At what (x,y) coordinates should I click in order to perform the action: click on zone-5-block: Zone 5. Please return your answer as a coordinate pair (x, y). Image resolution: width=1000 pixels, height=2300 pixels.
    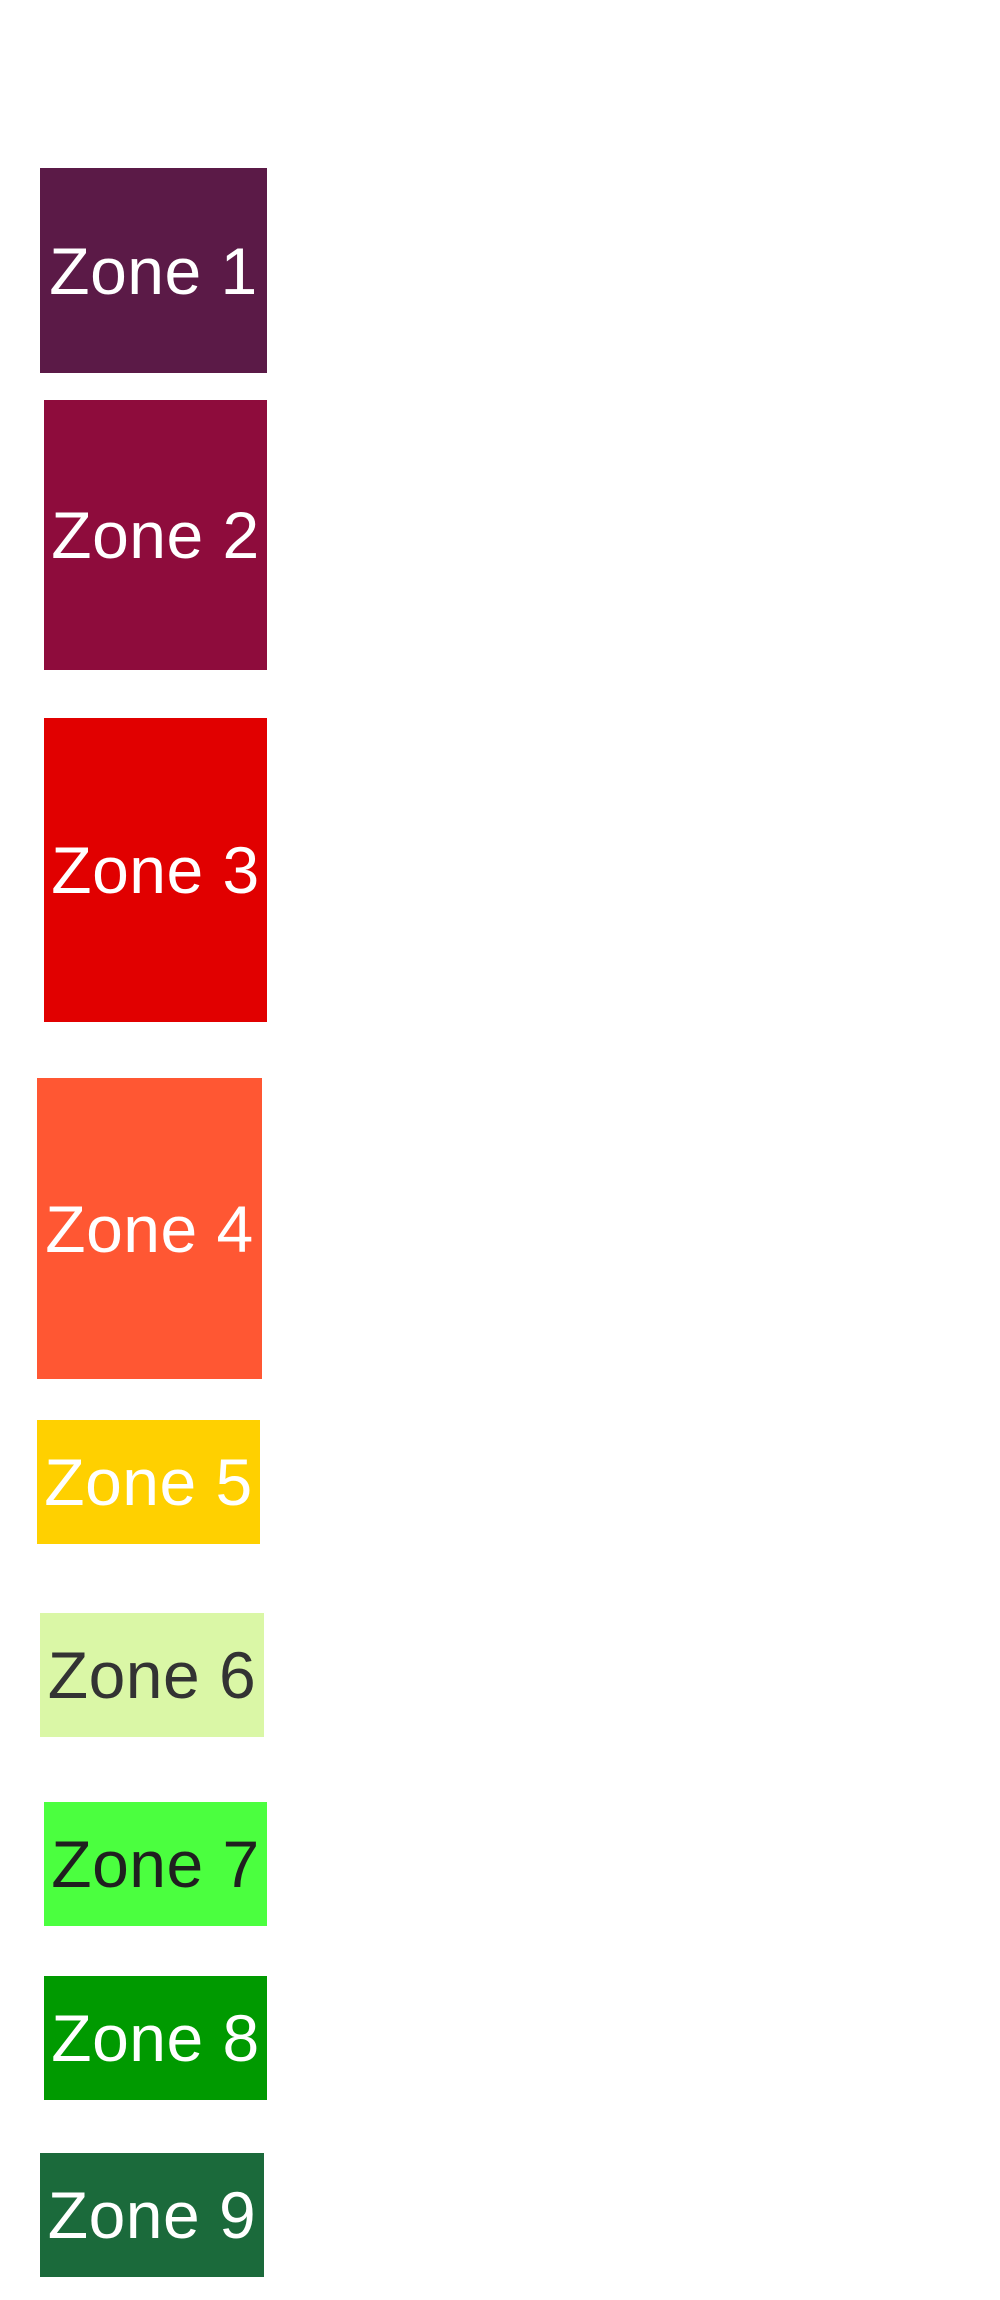
    Looking at the image, I should click on (148, 1482).